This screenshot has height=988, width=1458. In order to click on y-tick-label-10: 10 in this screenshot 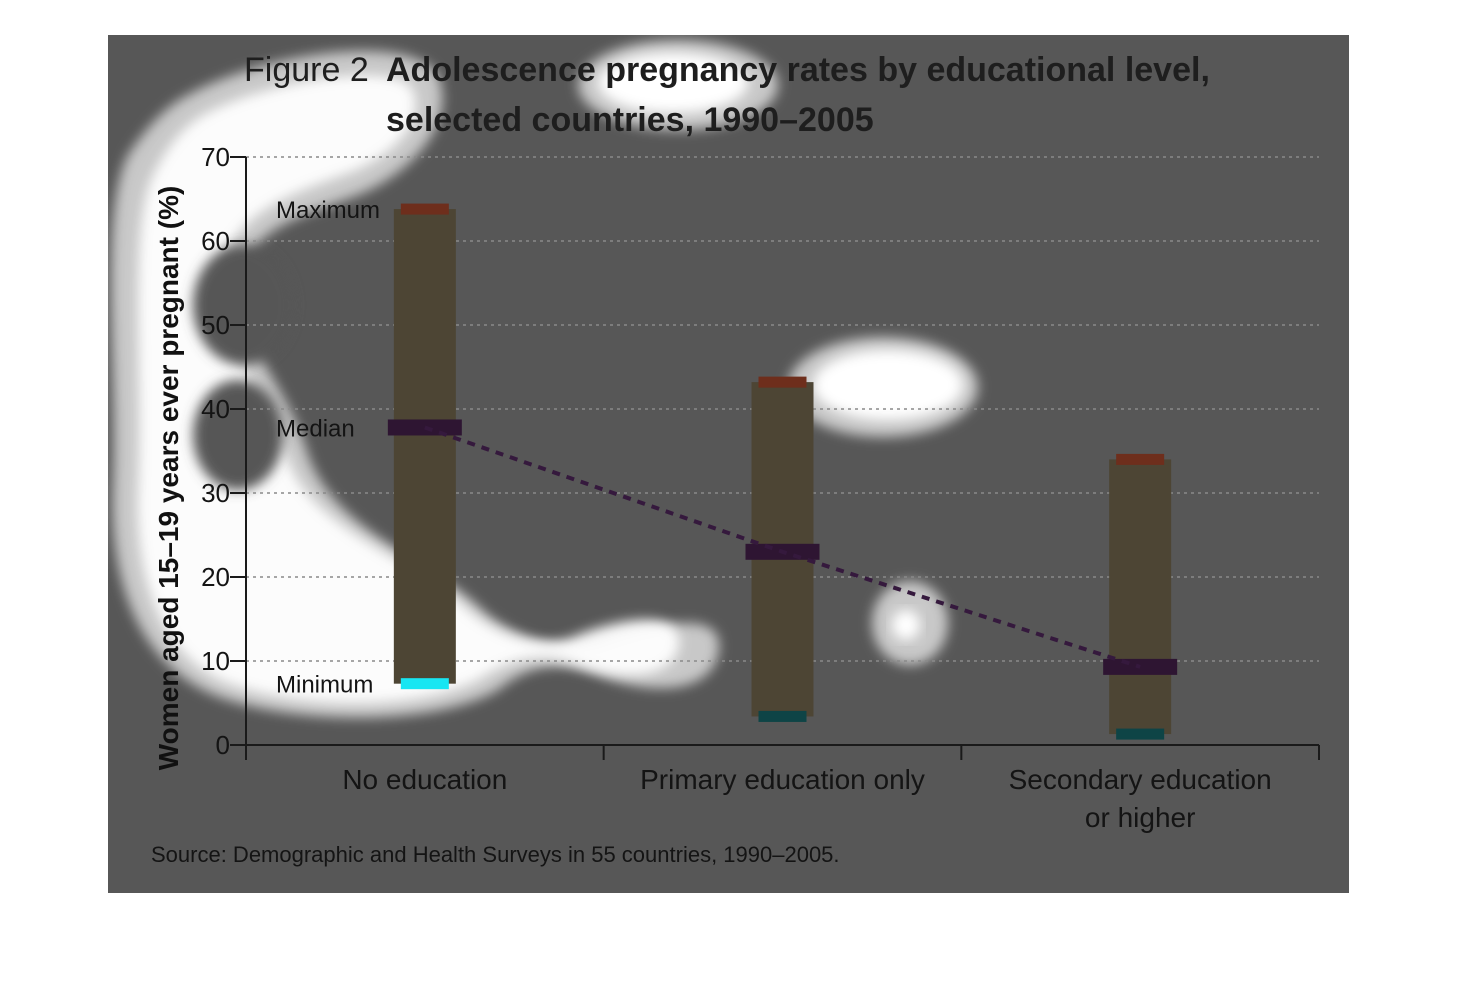, I will do `click(215, 661)`.